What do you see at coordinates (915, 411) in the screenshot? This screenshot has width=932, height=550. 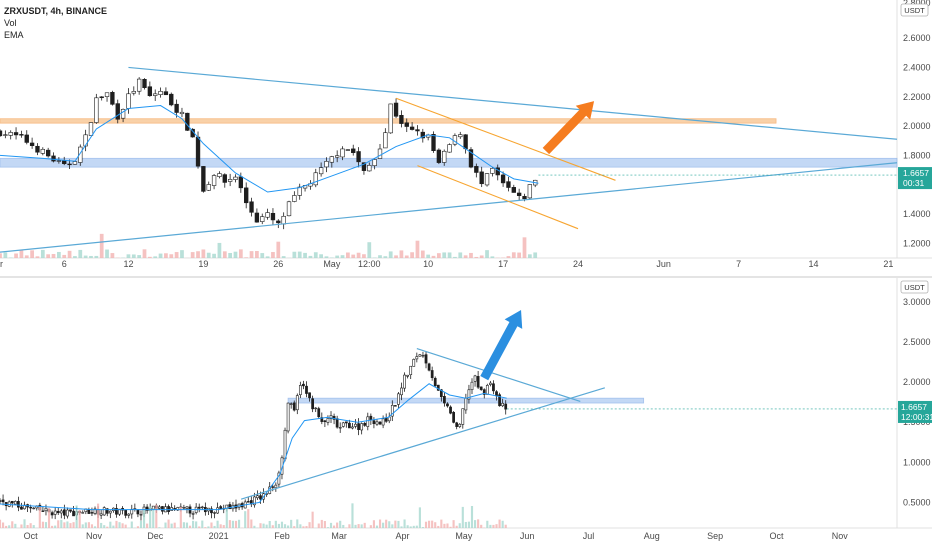 I see `bottom-last-price-badge: 1.6657 12:00:31` at bounding box center [915, 411].